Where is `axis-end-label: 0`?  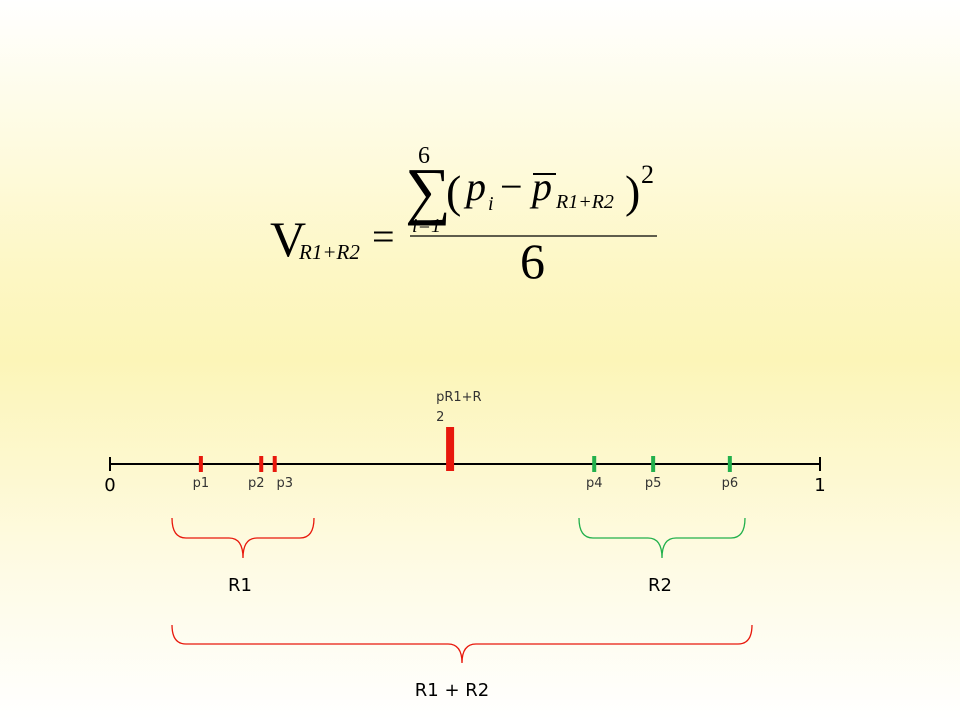 axis-end-label: 0 is located at coordinates (109, 485).